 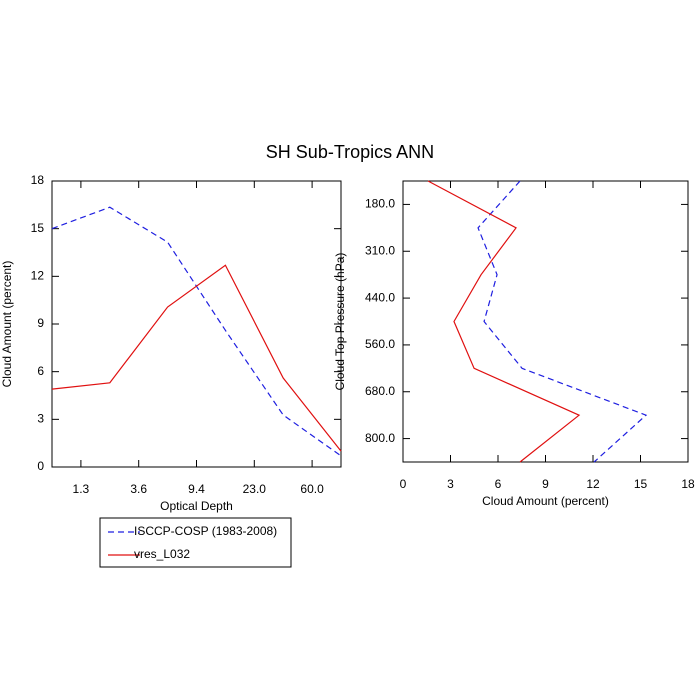 I want to click on x-tick-label: 3, so click(x=450, y=484).